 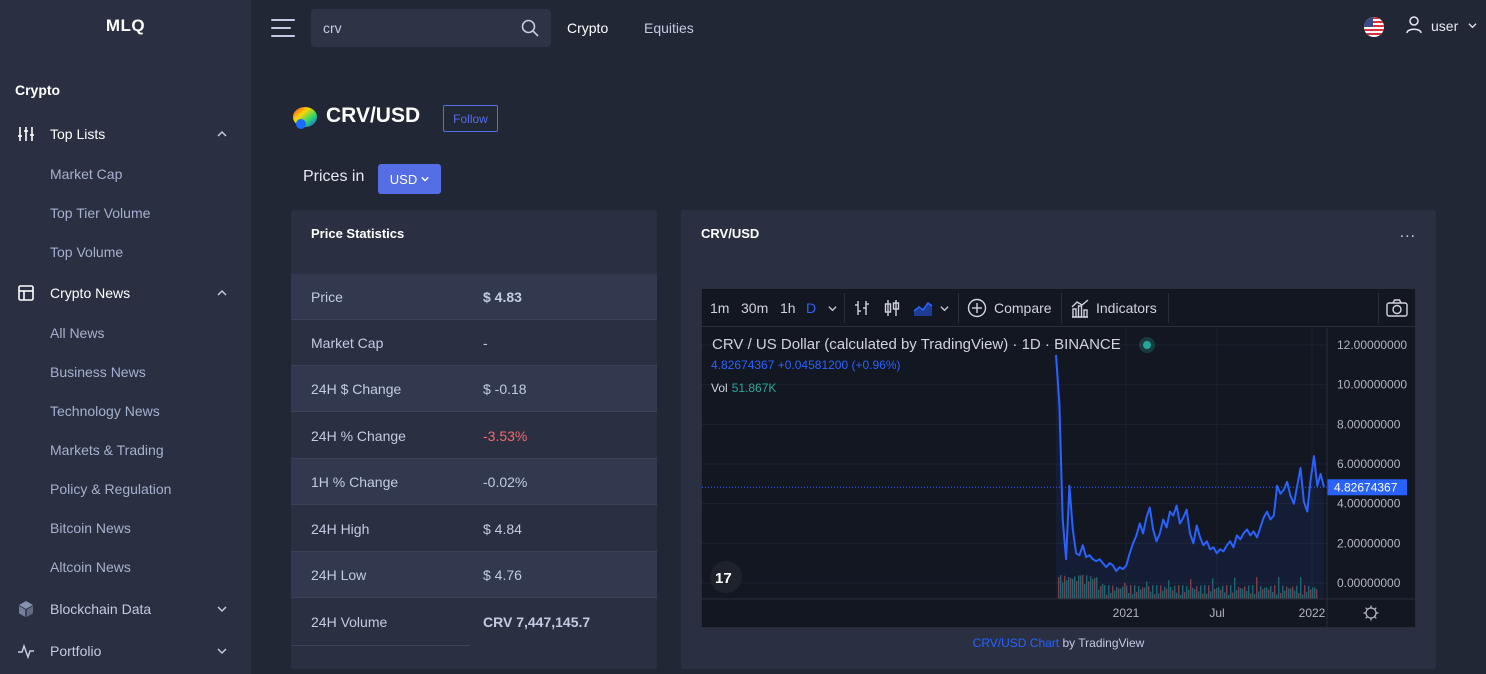 What do you see at coordinates (1369, 543) in the screenshot?
I see `y-tick-label: 2.00000000` at bounding box center [1369, 543].